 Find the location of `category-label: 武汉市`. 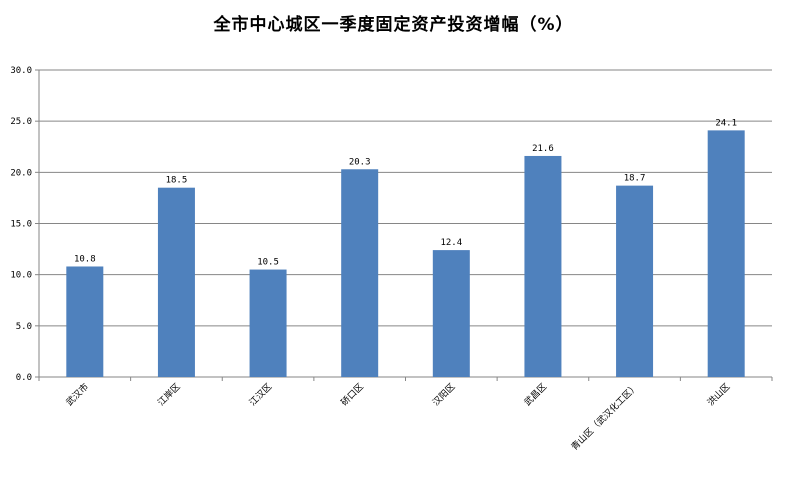

category-label: 武汉市 is located at coordinates (77, 395).